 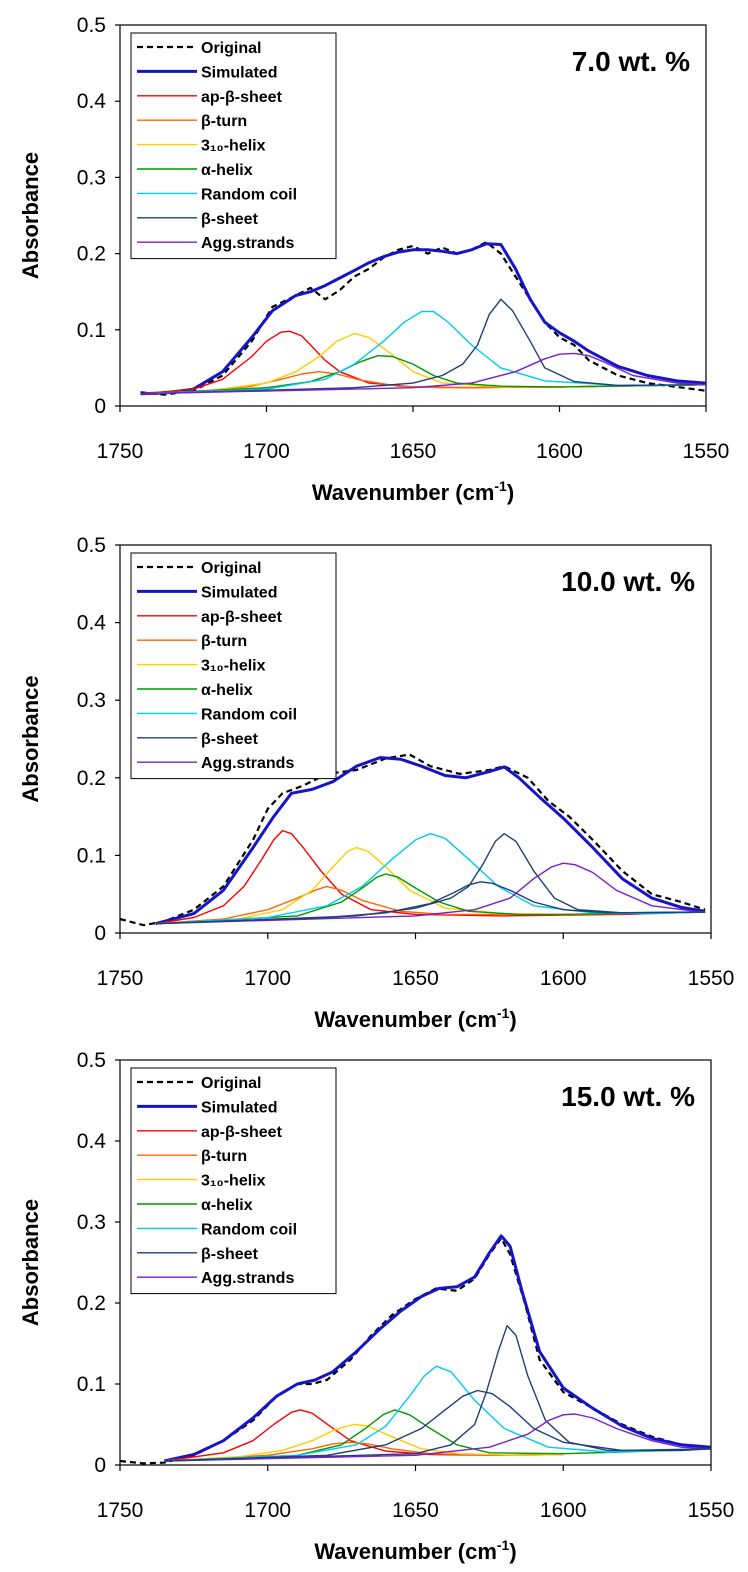 I want to click on concentration-annotation: 7.0 wt. %, so click(x=631, y=61).